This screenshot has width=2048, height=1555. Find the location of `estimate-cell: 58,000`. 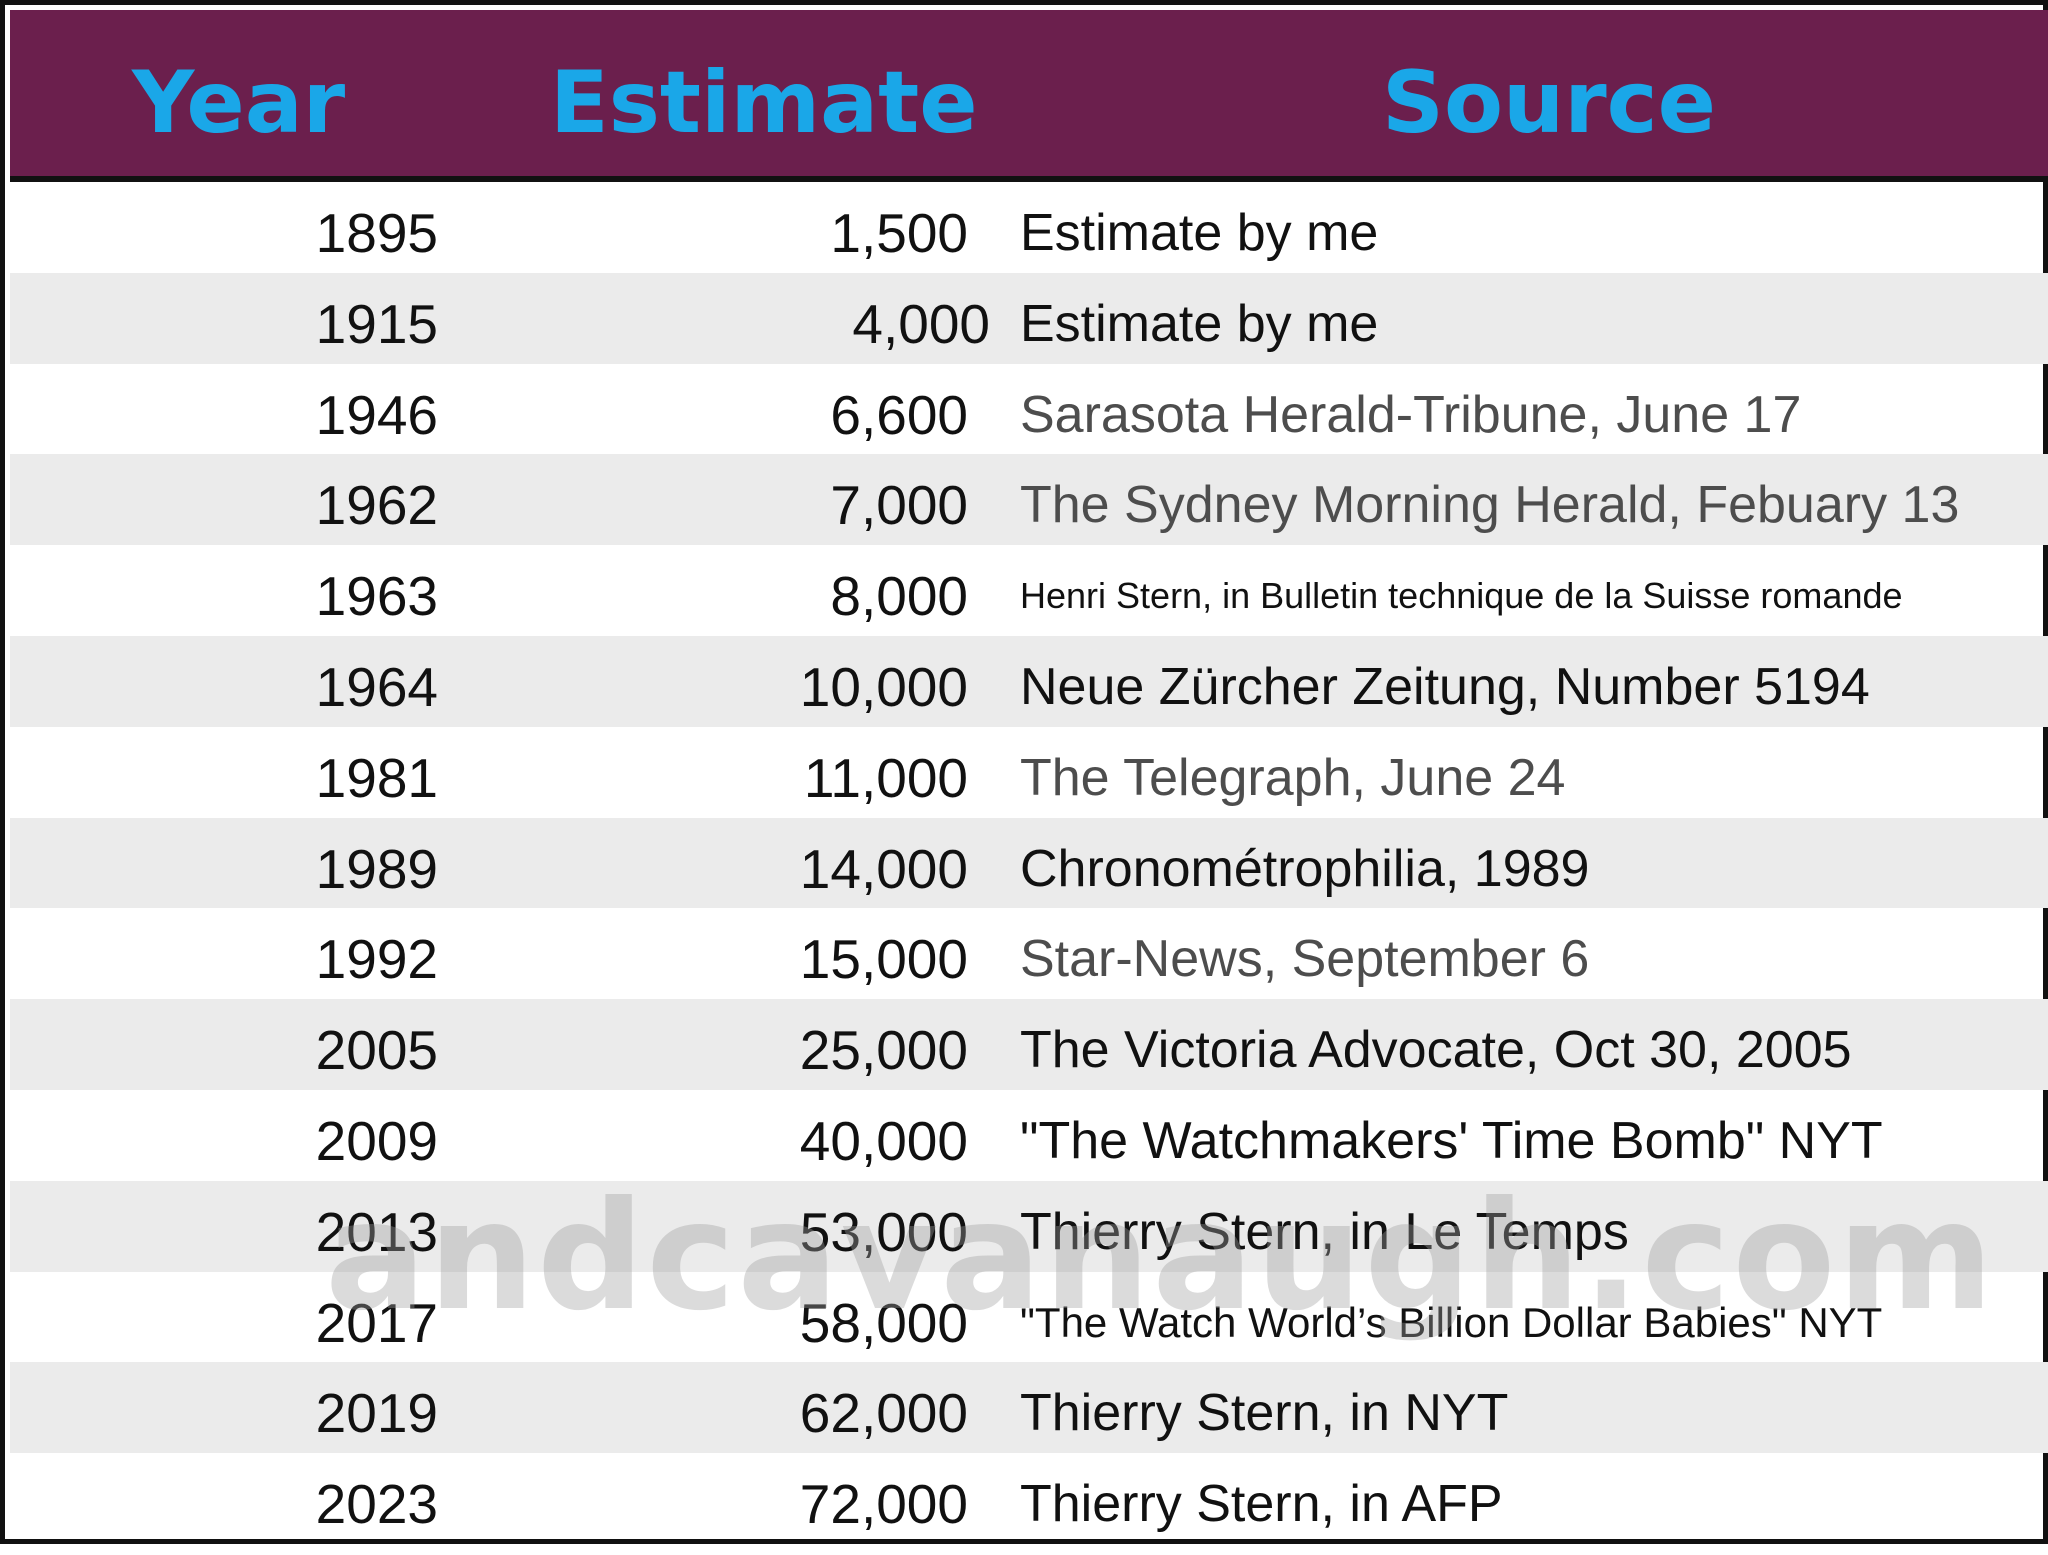

estimate-cell: 58,000 is located at coordinates (883, 1322).